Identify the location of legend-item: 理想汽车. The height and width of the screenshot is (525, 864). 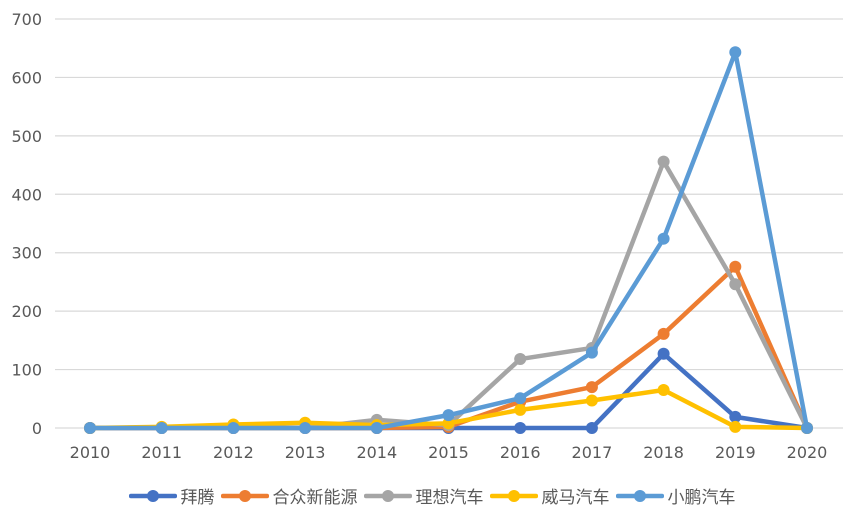
(423, 495).